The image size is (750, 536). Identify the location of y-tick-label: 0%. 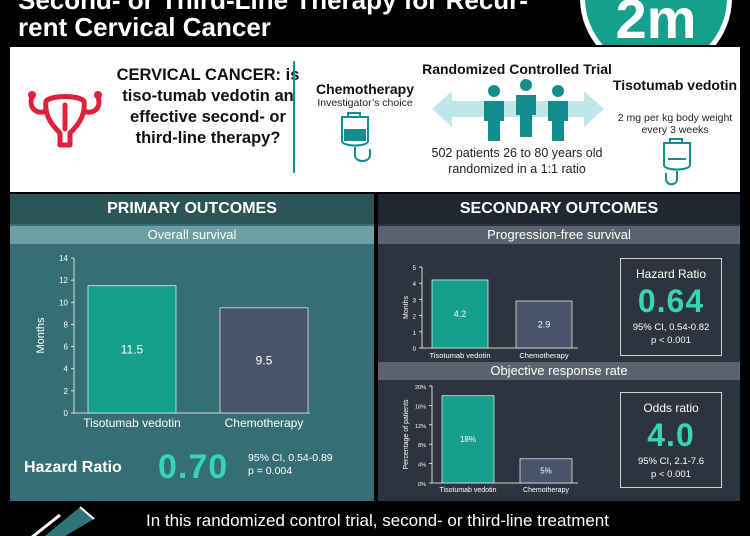
(422, 485).